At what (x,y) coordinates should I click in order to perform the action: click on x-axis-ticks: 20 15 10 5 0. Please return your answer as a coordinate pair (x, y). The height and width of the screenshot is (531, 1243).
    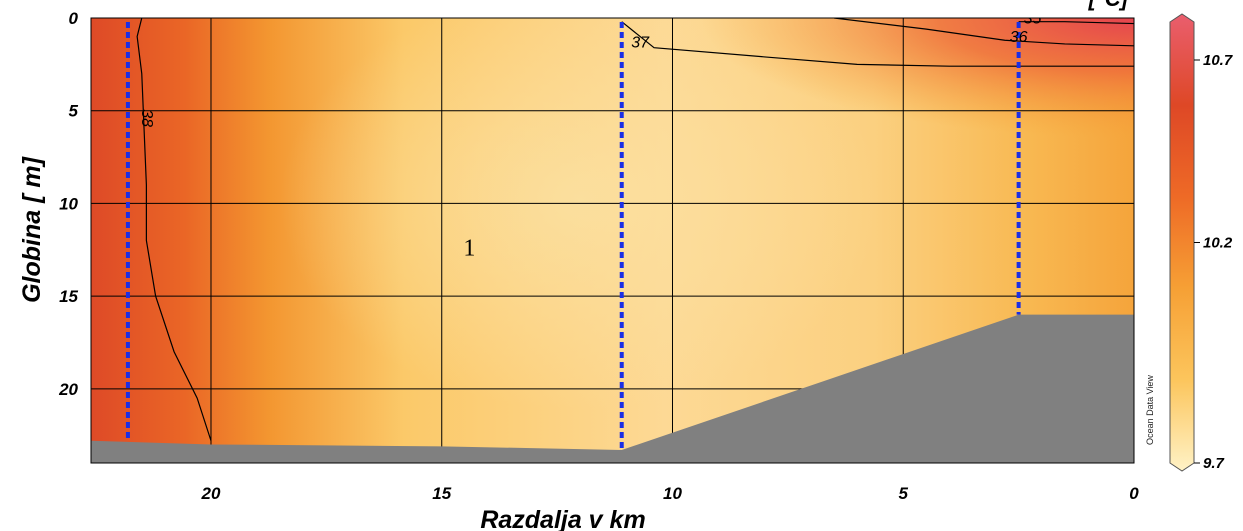
    Looking at the image, I should click on (670, 493).